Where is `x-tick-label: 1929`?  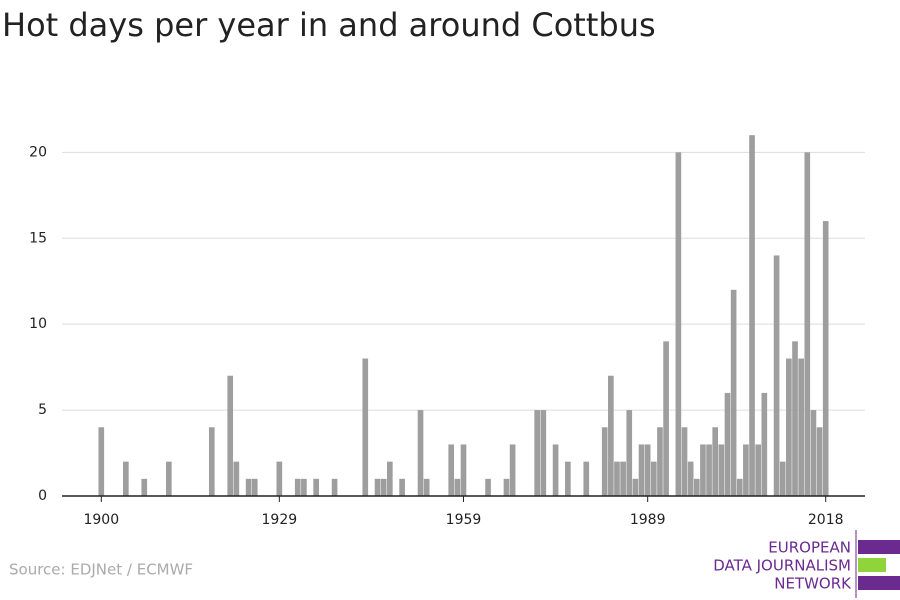 x-tick-label: 1929 is located at coordinates (280, 520).